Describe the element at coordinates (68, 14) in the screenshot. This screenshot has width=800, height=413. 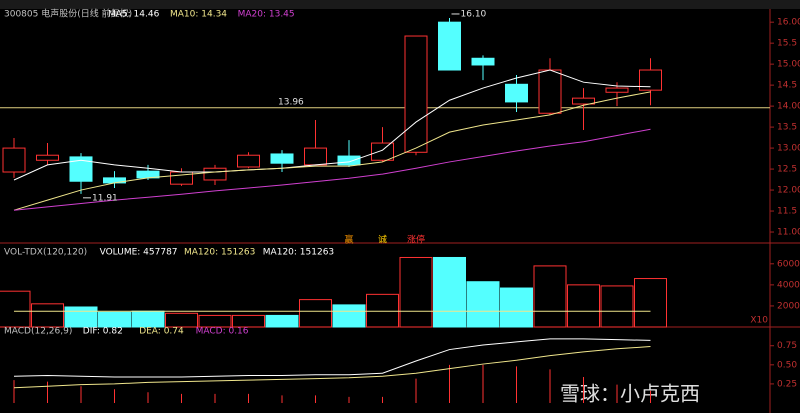
I see `stock-name: 300805 电声股份(日线 前复权)` at that location.